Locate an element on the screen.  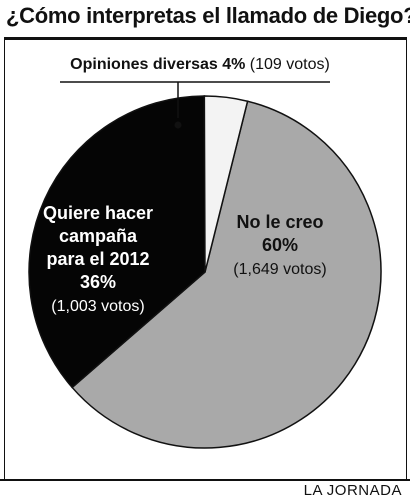
slice-label-quiere-hacer-line-3: para el 2012 is located at coordinates (97, 259).